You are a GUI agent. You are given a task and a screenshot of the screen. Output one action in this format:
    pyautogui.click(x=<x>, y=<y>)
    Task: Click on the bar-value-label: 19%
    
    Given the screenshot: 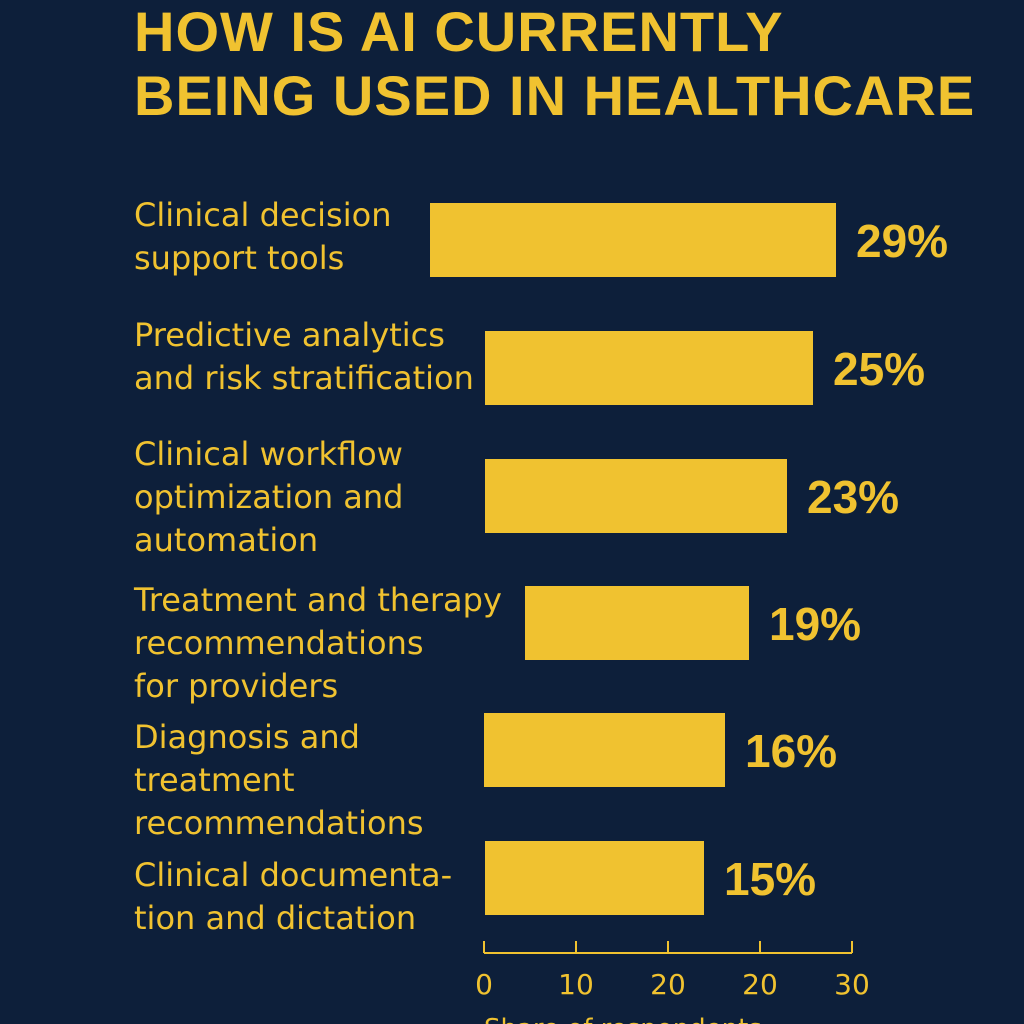 What is the action you would take?
    pyautogui.click(x=815, y=624)
    